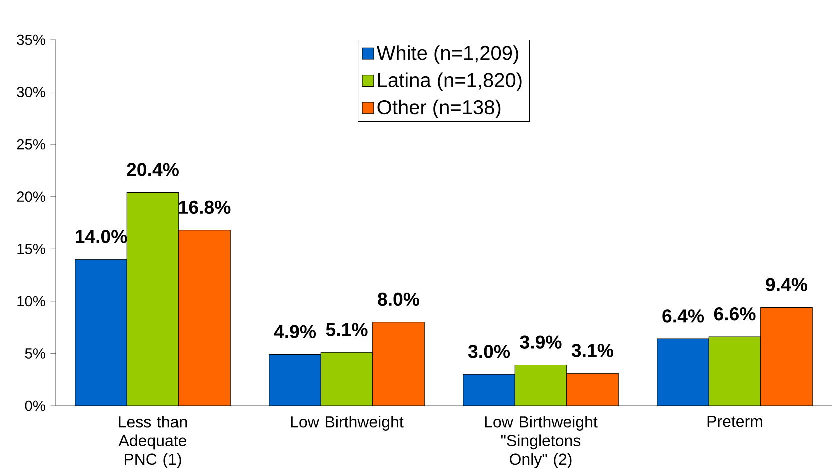  I want to click on x-tick-label: Preterm, so click(735, 422).